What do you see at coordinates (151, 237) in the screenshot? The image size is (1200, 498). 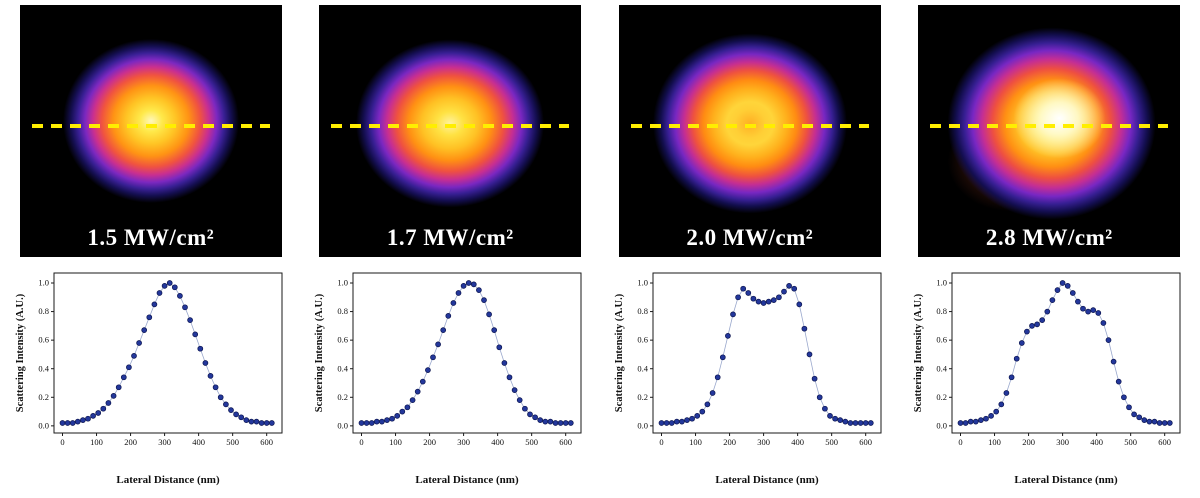 I see `power-density-label: 1.5 MW/cm²` at bounding box center [151, 237].